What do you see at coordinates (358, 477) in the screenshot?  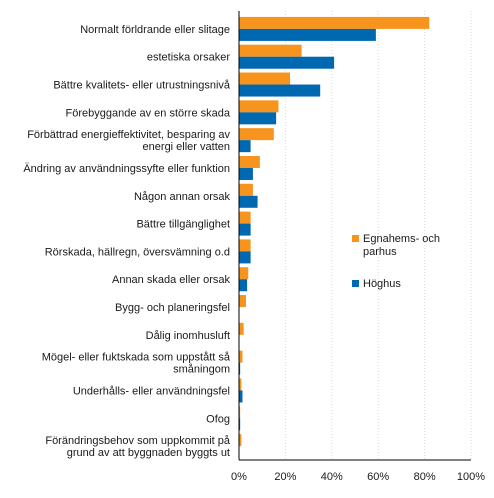 I see `x-tick-labels: 0% 20% 40% 60% 80% 100%` at bounding box center [358, 477].